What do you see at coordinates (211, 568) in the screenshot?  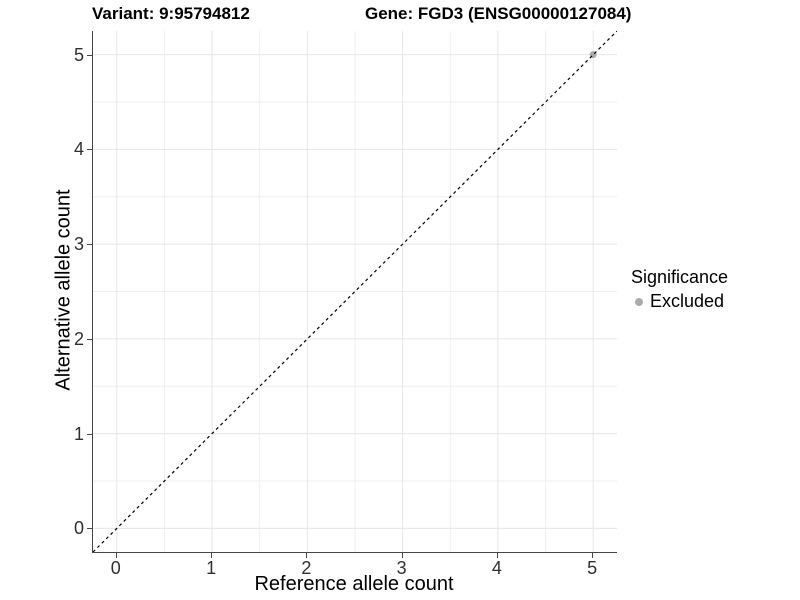 I see `x-tick-label: 1` at bounding box center [211, 568].